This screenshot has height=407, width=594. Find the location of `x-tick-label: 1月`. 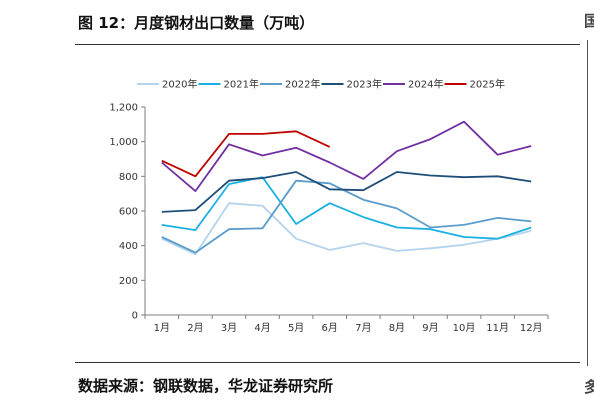

x-tick-label: 1月 is located at coordinates (162, 328).